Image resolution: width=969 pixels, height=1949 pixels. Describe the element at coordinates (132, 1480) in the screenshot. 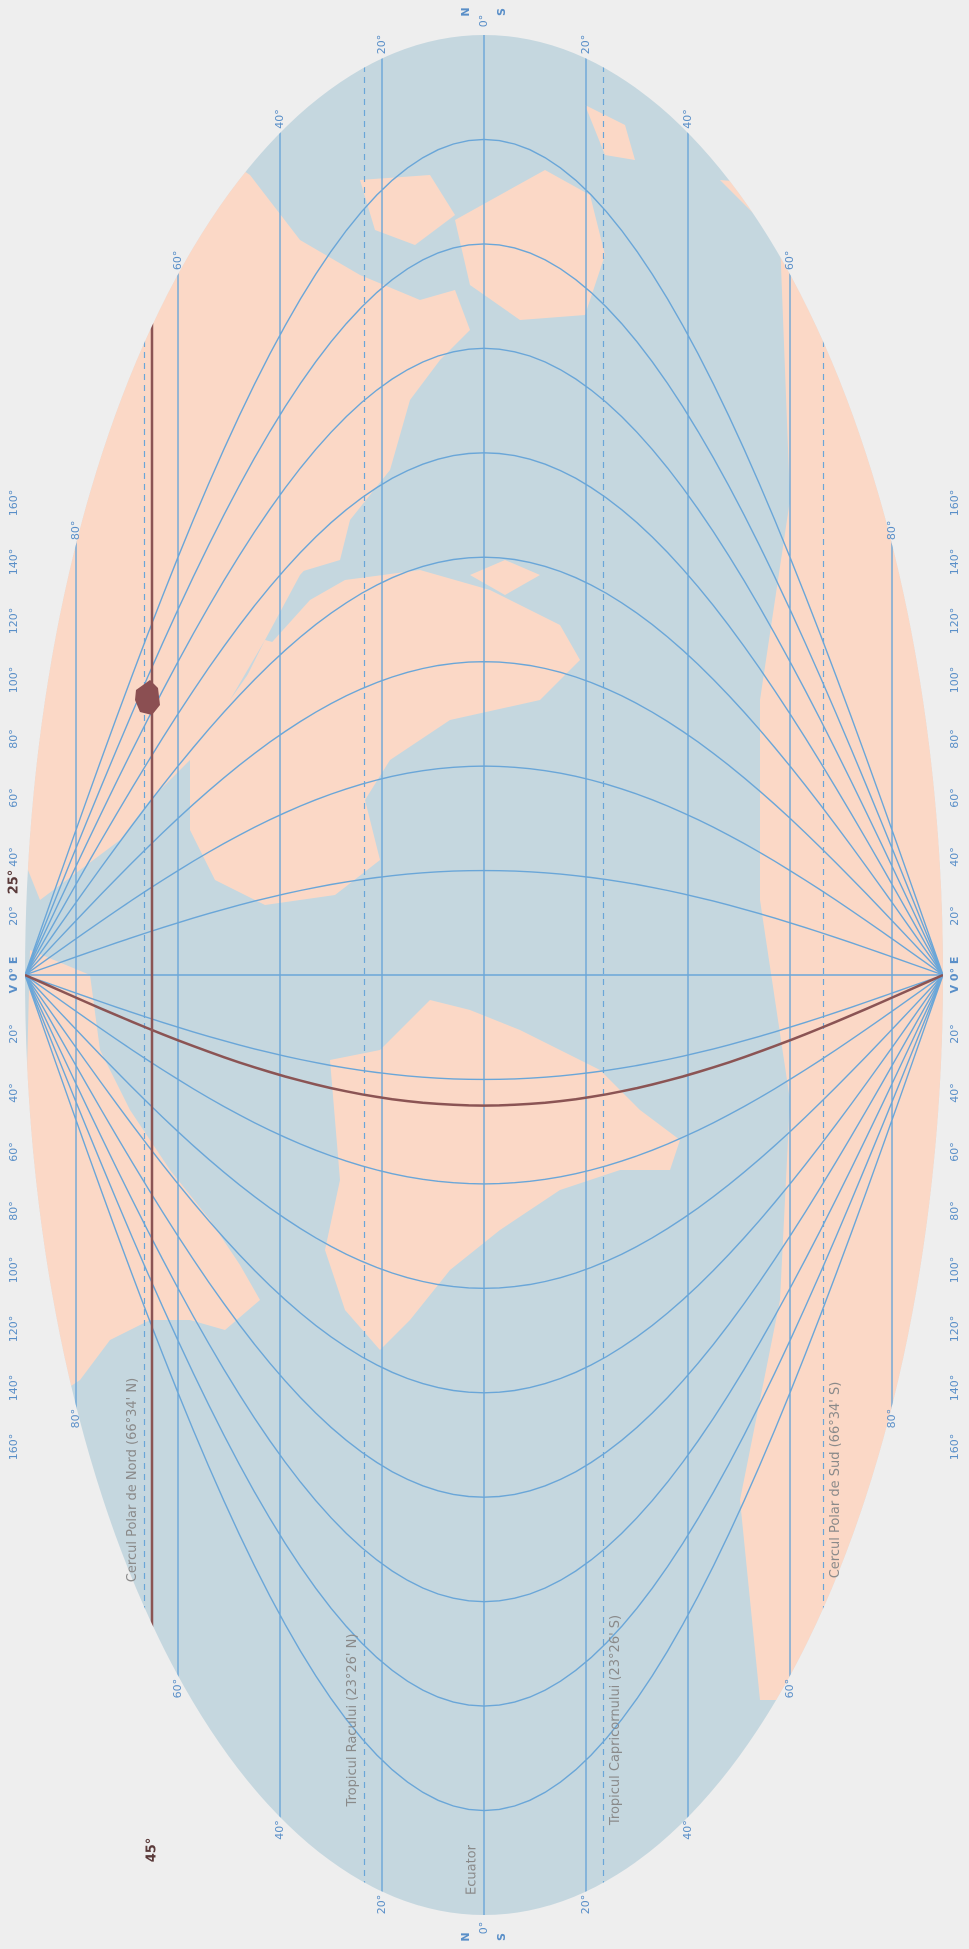

I see `arctic-circle-label: Cercul Polar de Nord (66°34' N)` at that location.